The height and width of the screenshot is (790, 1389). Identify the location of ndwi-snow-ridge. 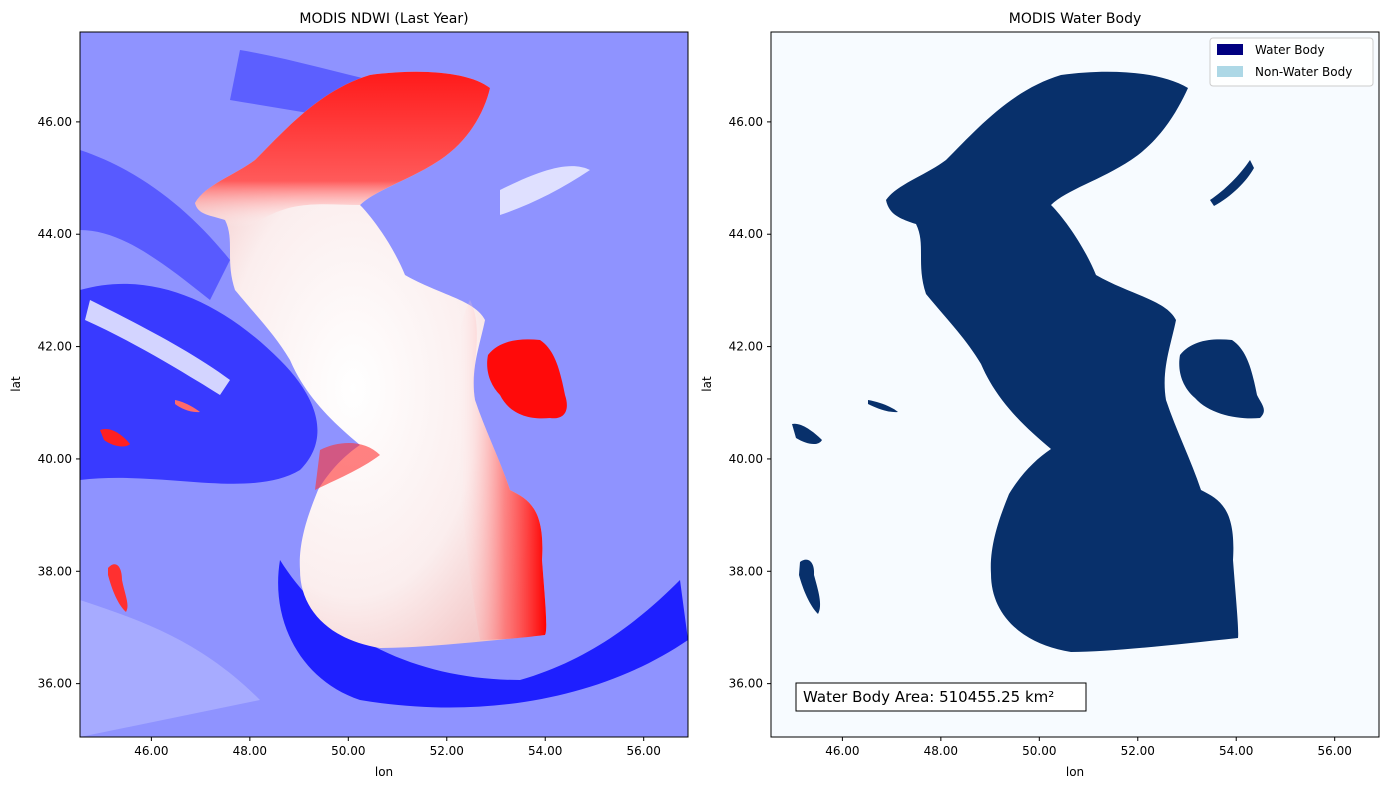
(157, 347).